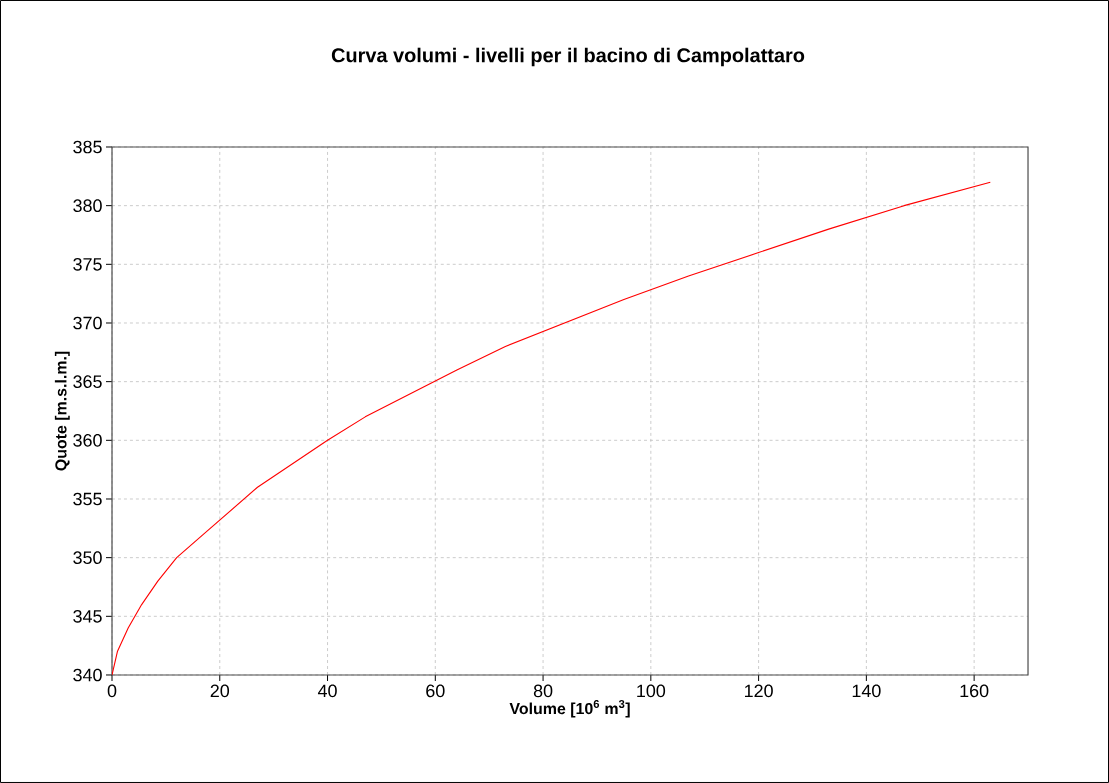 This screenshot has width=1109, height=783. What do you see at coordinates (87, 381) in the screenshot?
I see `y-tick-label: 365` at bounding box center [87, 381].